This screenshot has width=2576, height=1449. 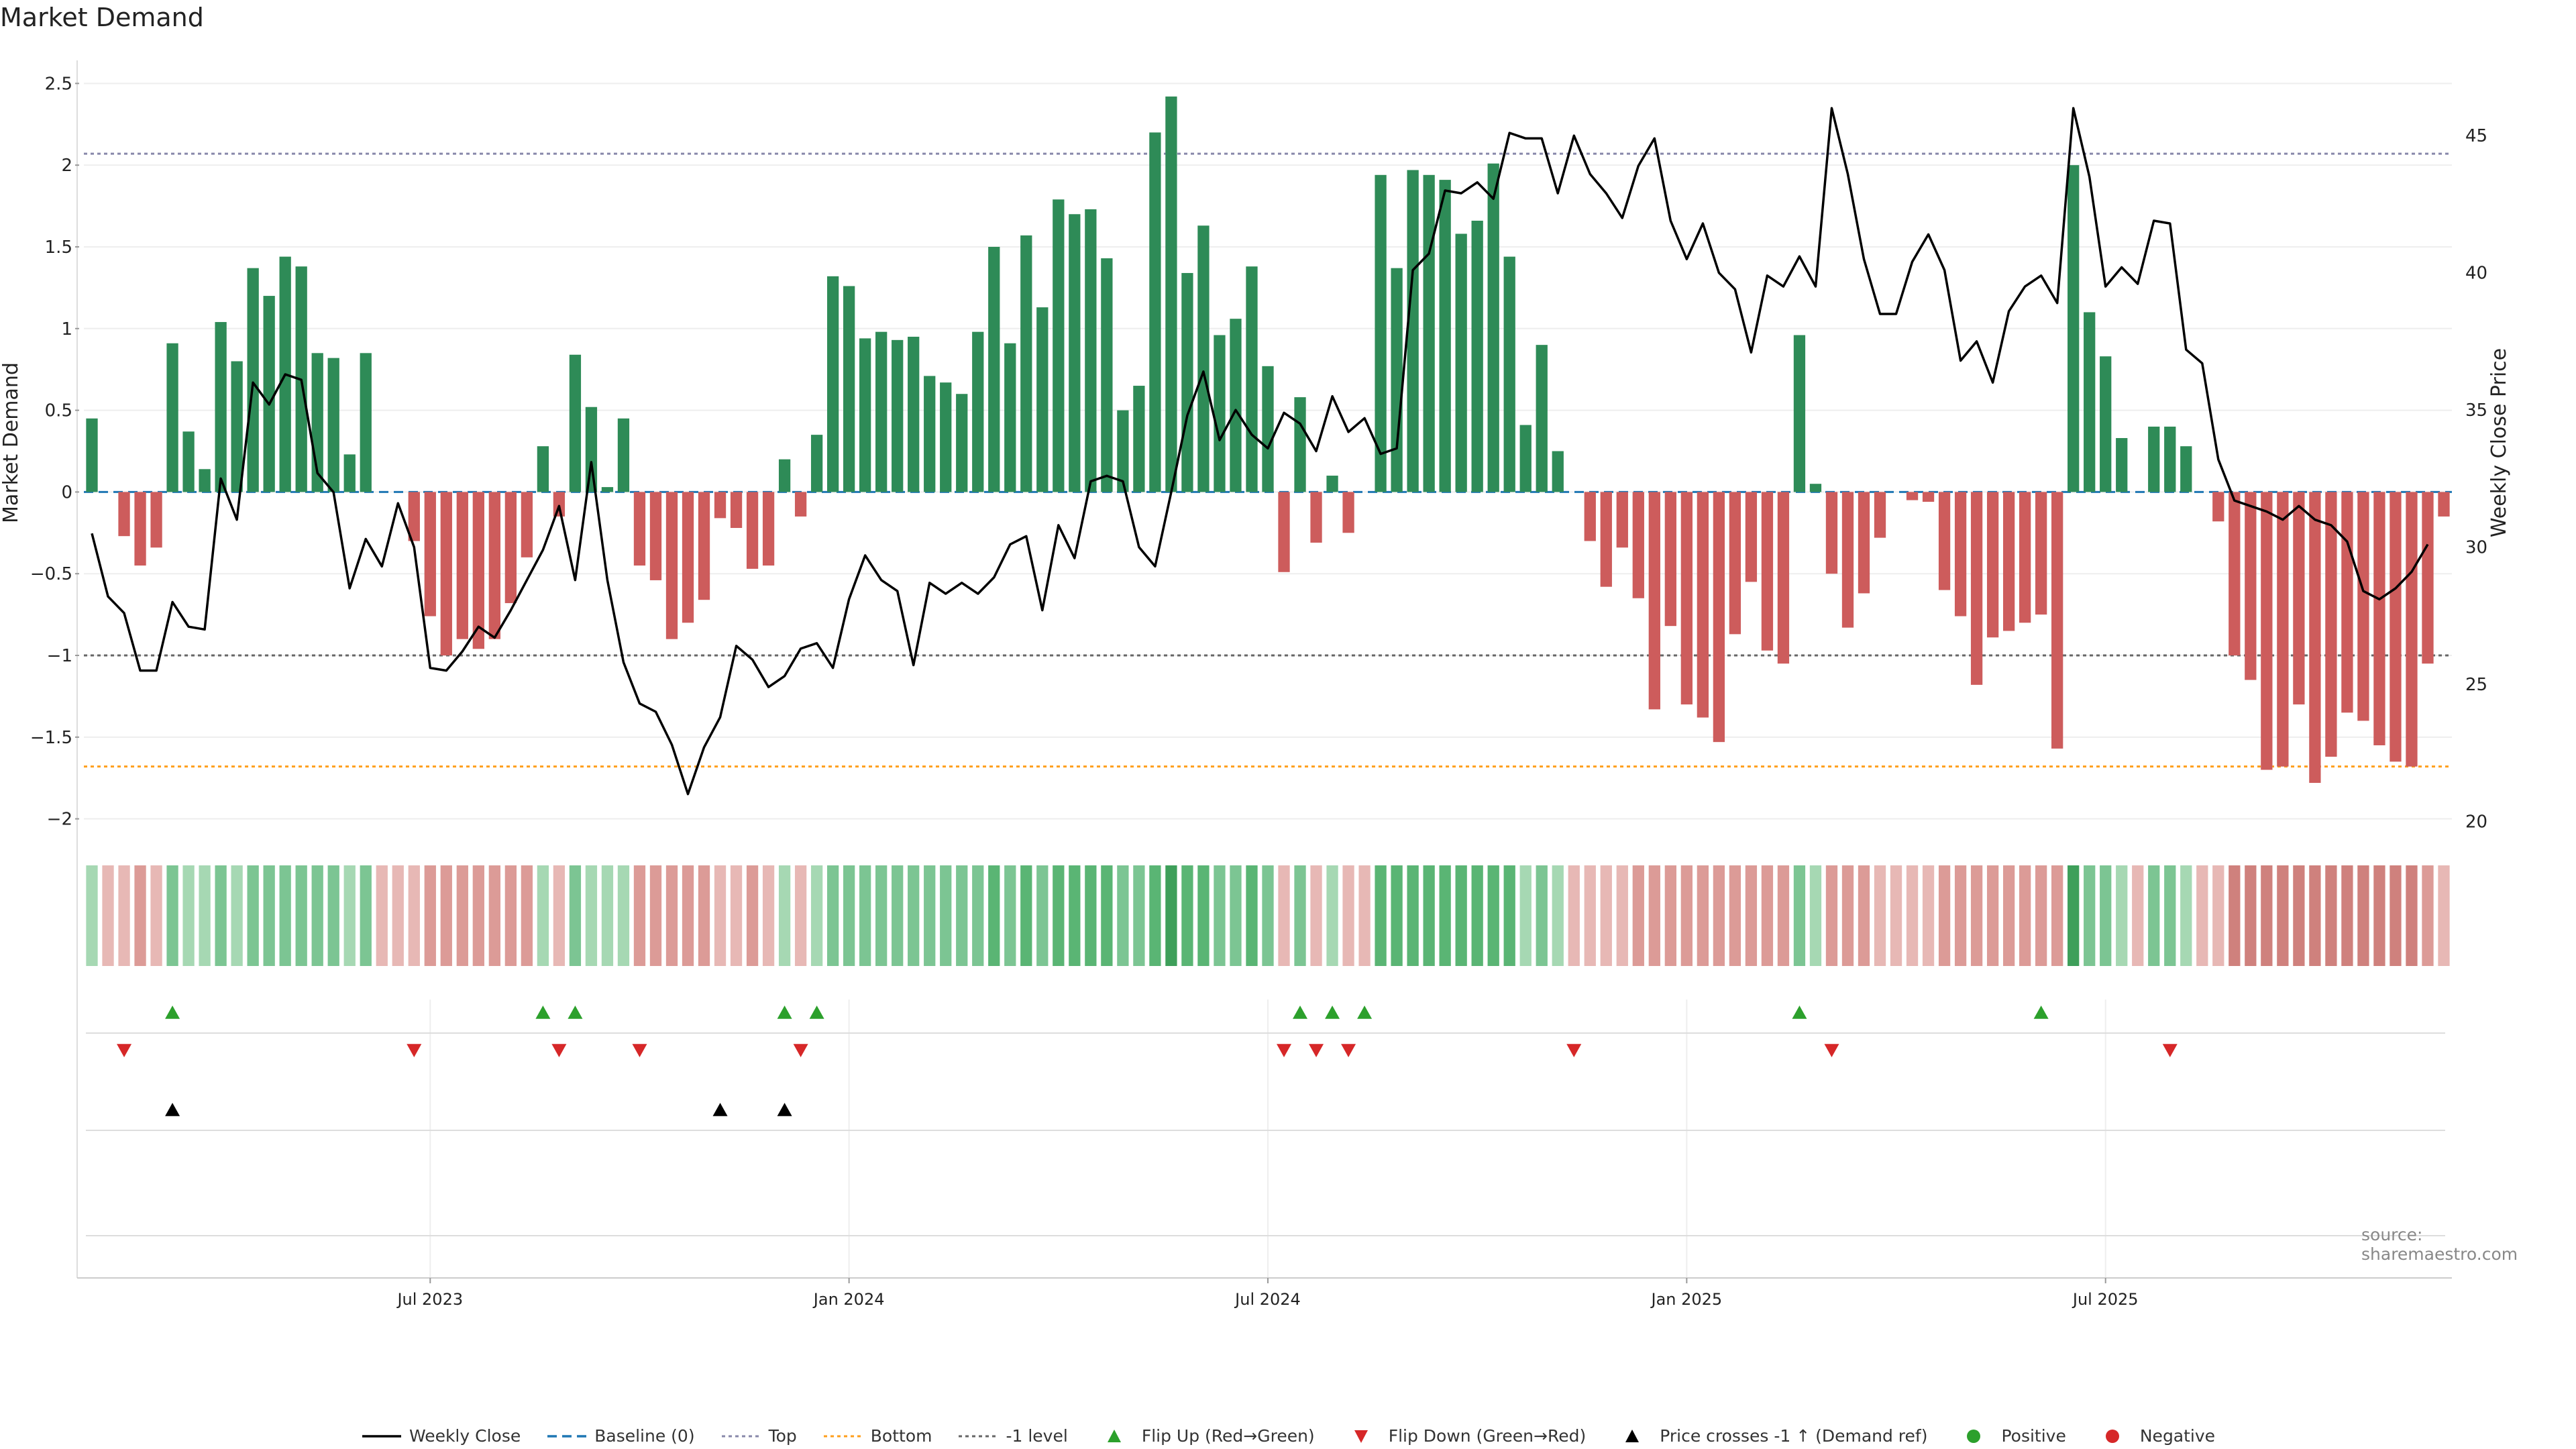 What do you see at coordinates (1267, 1299) in the screenshot?
I see `x-tick-label: Jul 2024` at bounding box center [1267, 1299].